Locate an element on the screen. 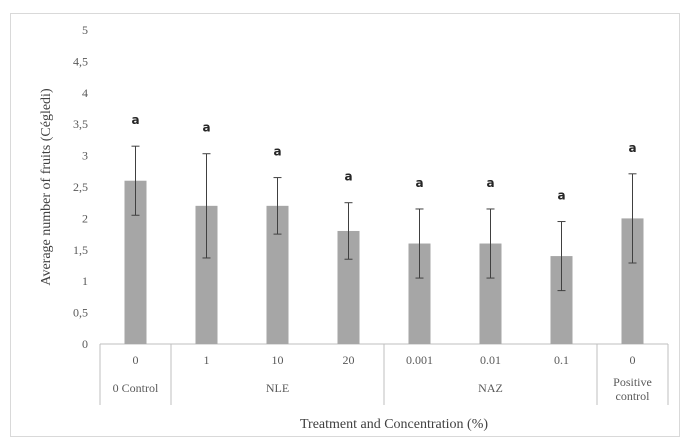  x-category-label: 10 is located at coordinates (278, 360).